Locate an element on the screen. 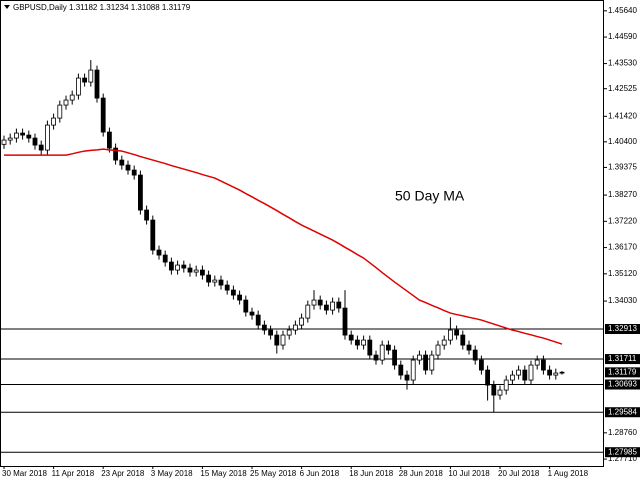 Image resolution: width=640 pixels, height=480 pixels. y-tick-label: 1.40400 is located at coordinates (622, 141).